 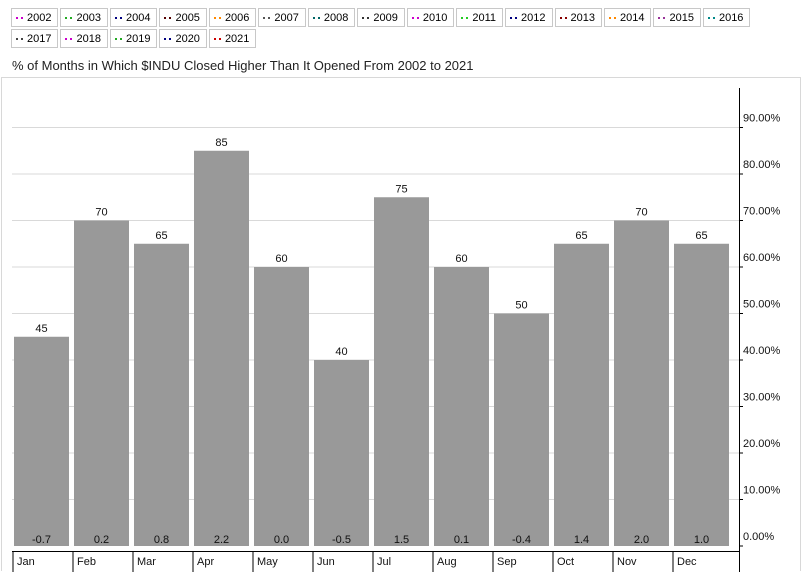 What do you see at coordinates (84, 38) in the screenshot?
I see `legend-toggle-2018: 2018` at bounding box center [84, 38].